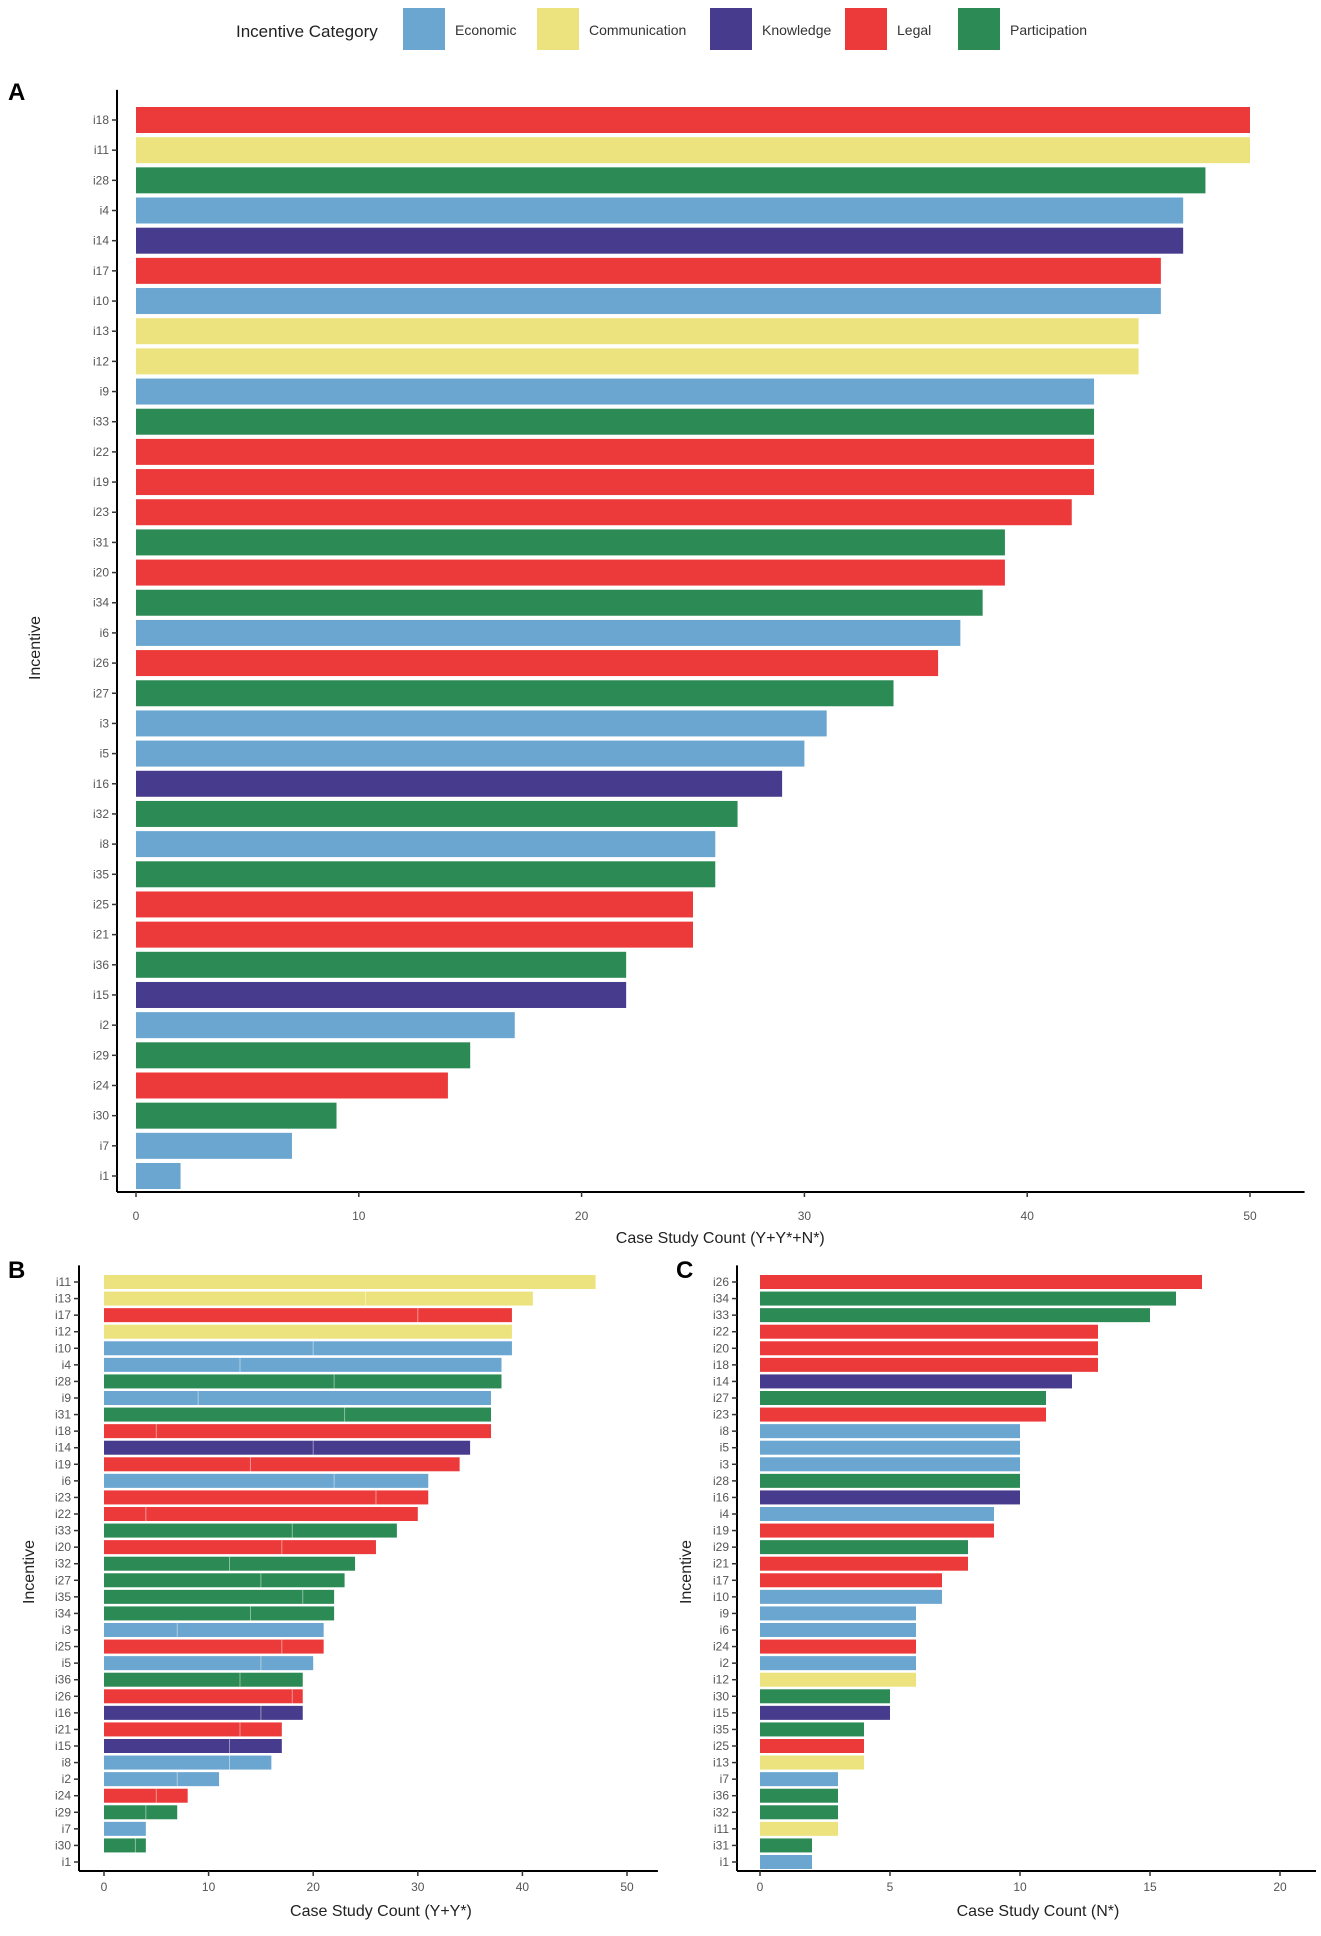  Describe the element at coordinates (890, 1887) in the screenshot. I see `x-tick-label: 5` at that location.